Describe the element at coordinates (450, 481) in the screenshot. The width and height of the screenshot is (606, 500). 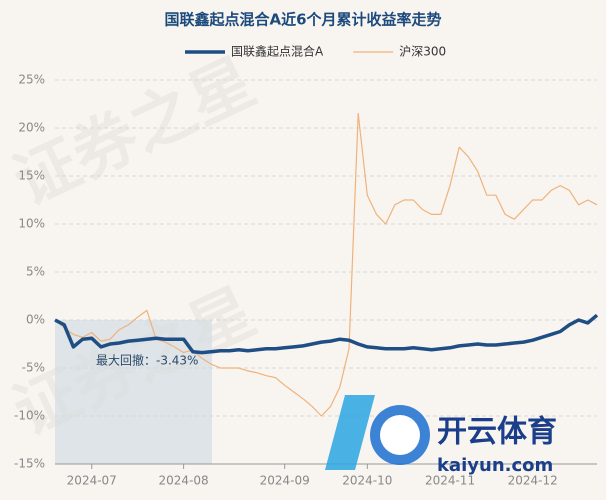
I see `x-tick-label: 2024-11` at that location.